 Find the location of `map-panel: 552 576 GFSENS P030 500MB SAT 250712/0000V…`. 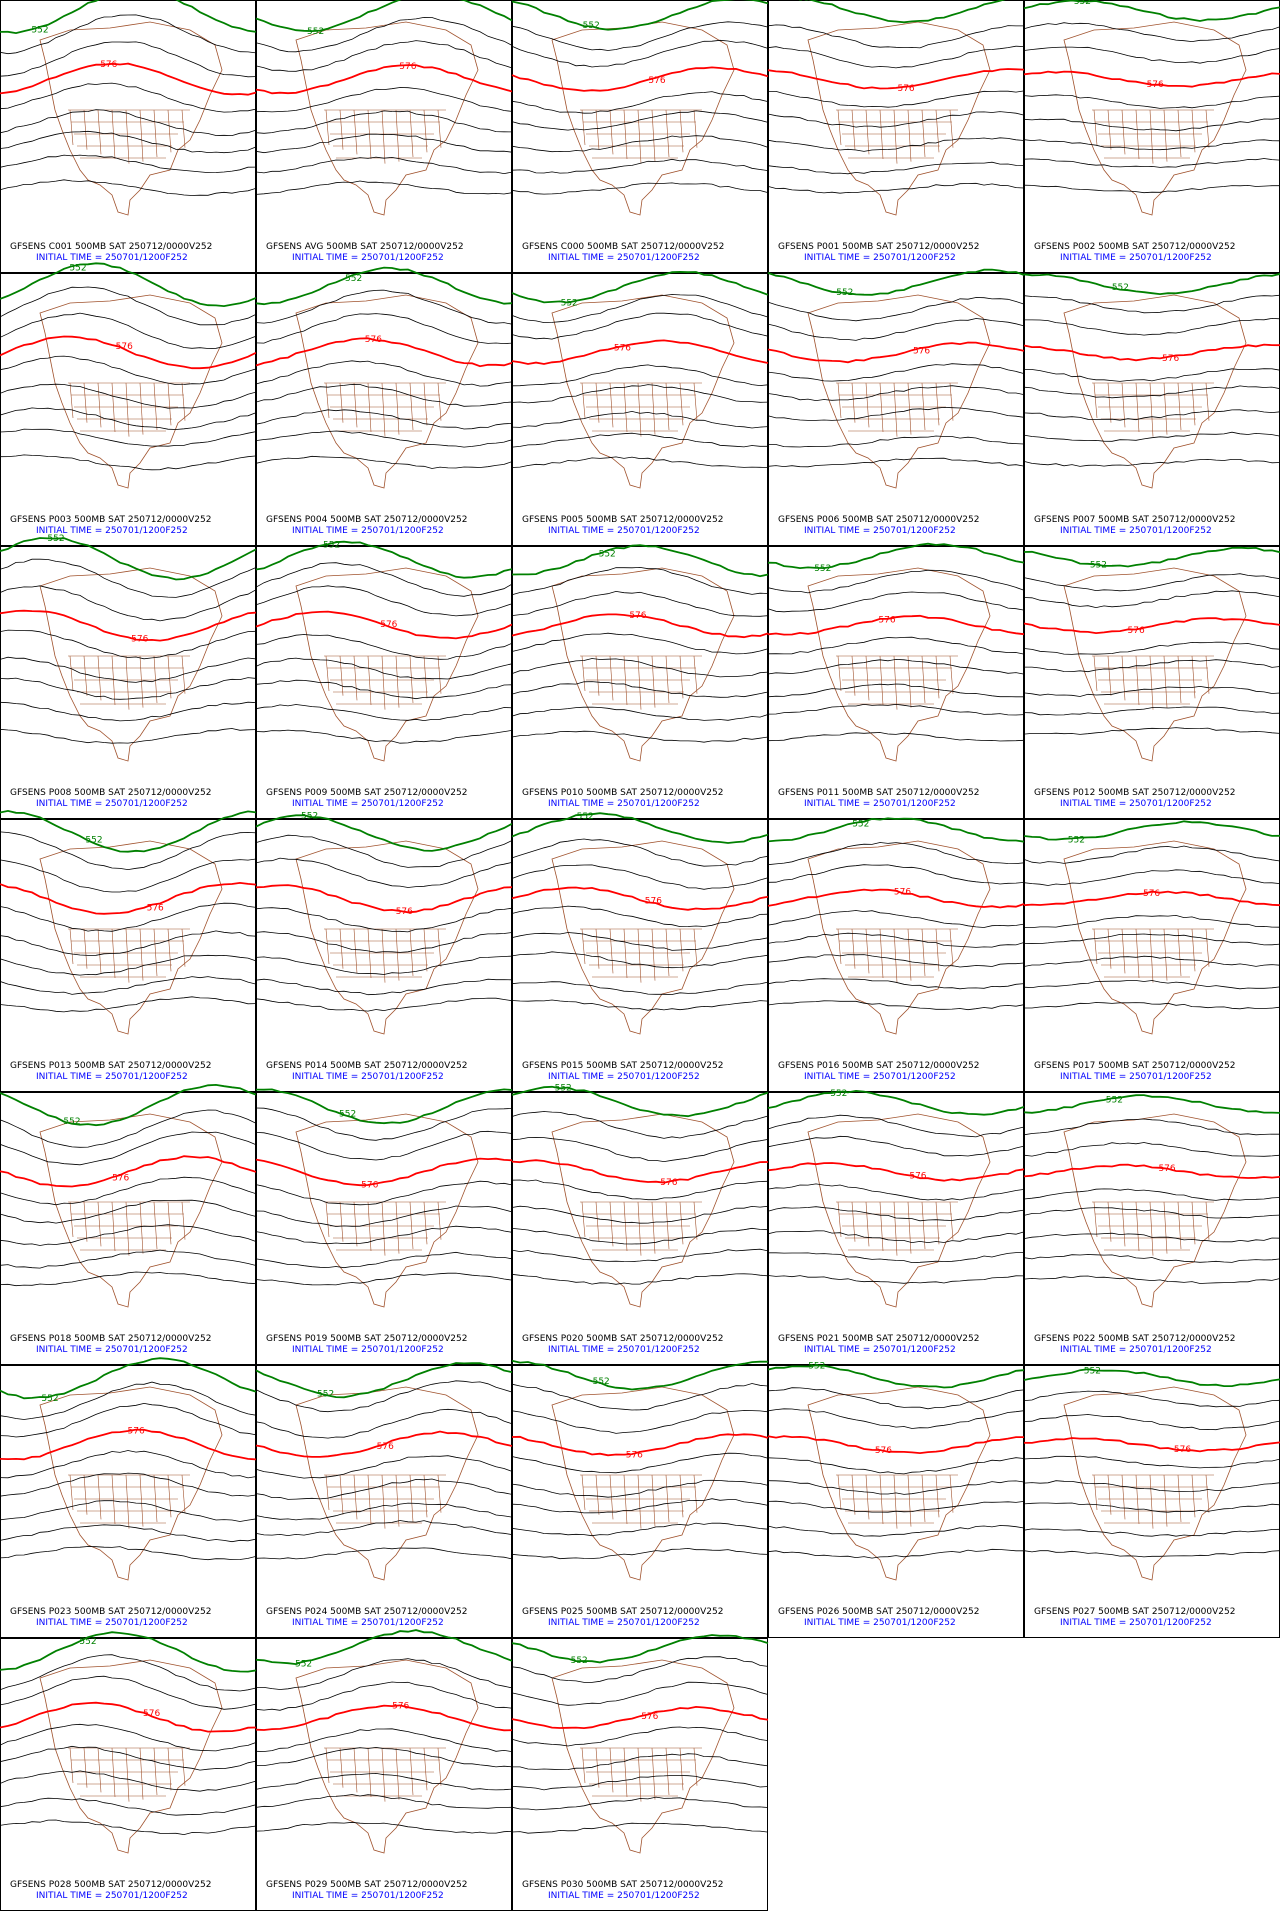

map-panel: 552 576 GFSENS P030 500MB SAT 250712/0000V… is located at coordinates (640, 1772).